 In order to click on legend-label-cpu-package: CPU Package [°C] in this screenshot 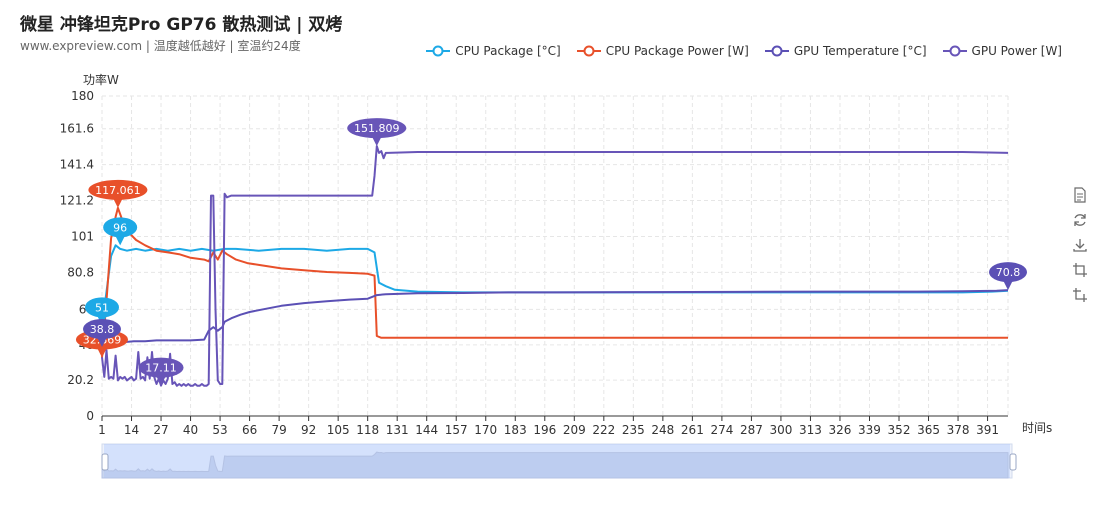, I will do `click(508, 51)`.